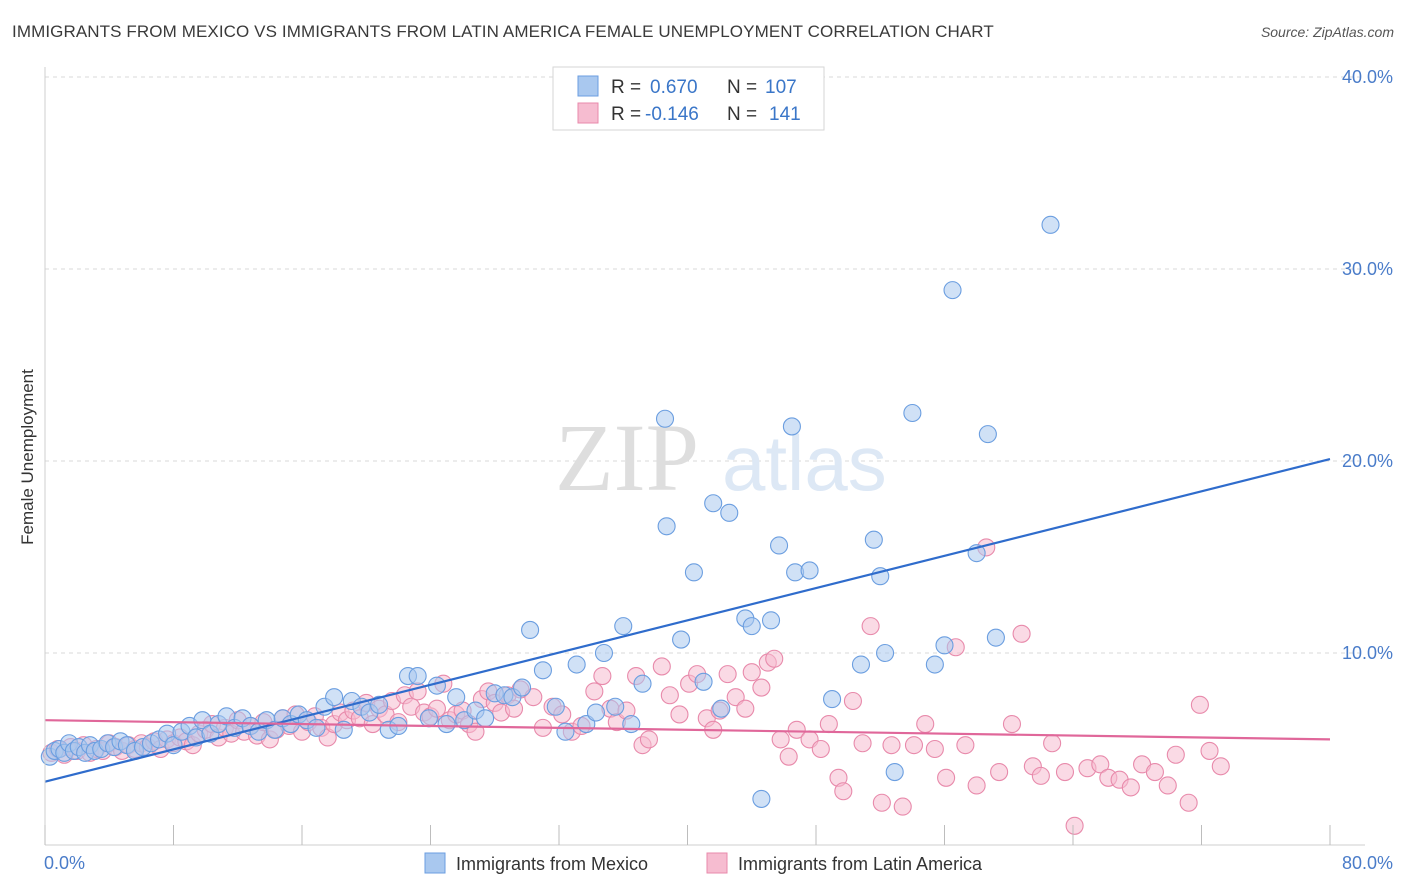  What do you see at coordinates (785, 114) in the screenshot?
I see `legend-n-value: 141` at bounding box center [785, 114].